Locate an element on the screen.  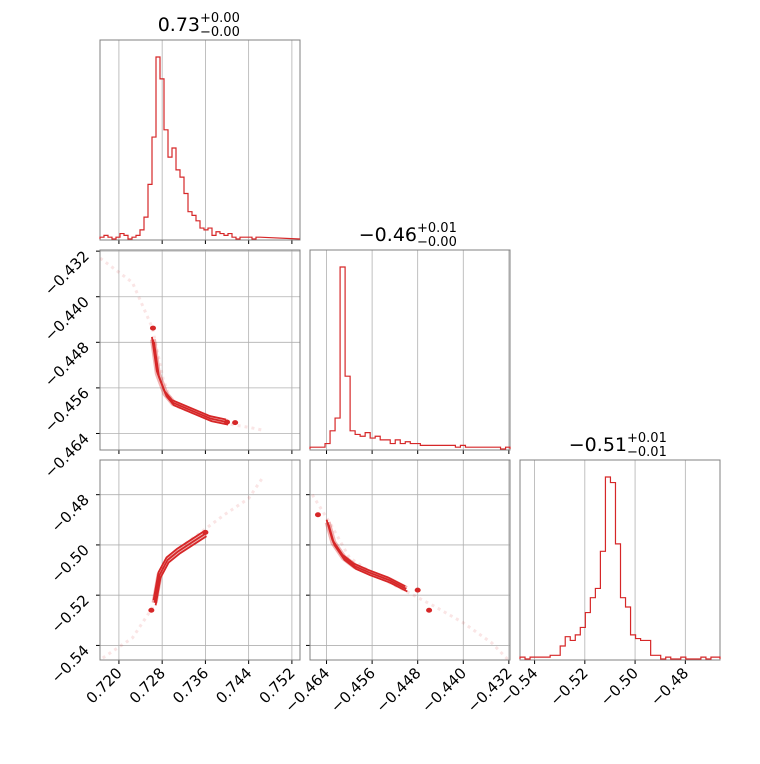
x-tick-label-p1-1: −0.456 is located at coordinates (353, 690).